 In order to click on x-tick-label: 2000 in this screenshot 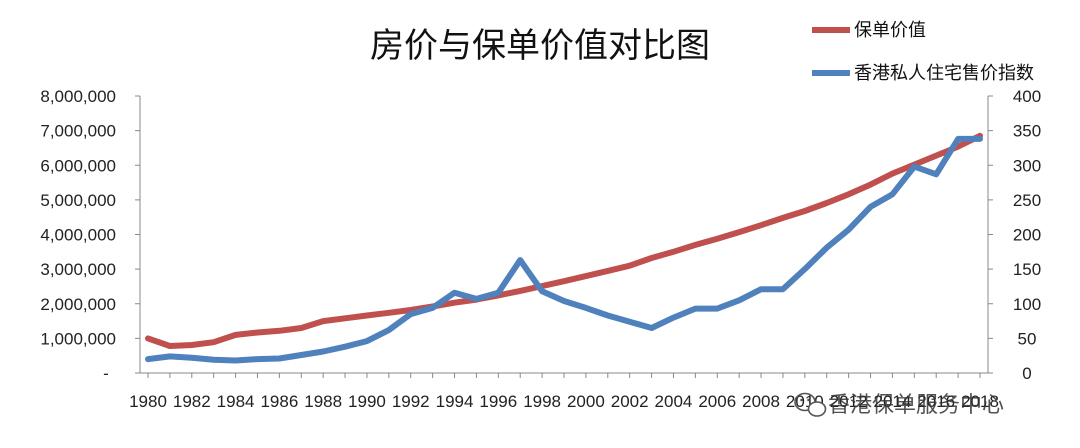, I will do `click(586, 401)`.